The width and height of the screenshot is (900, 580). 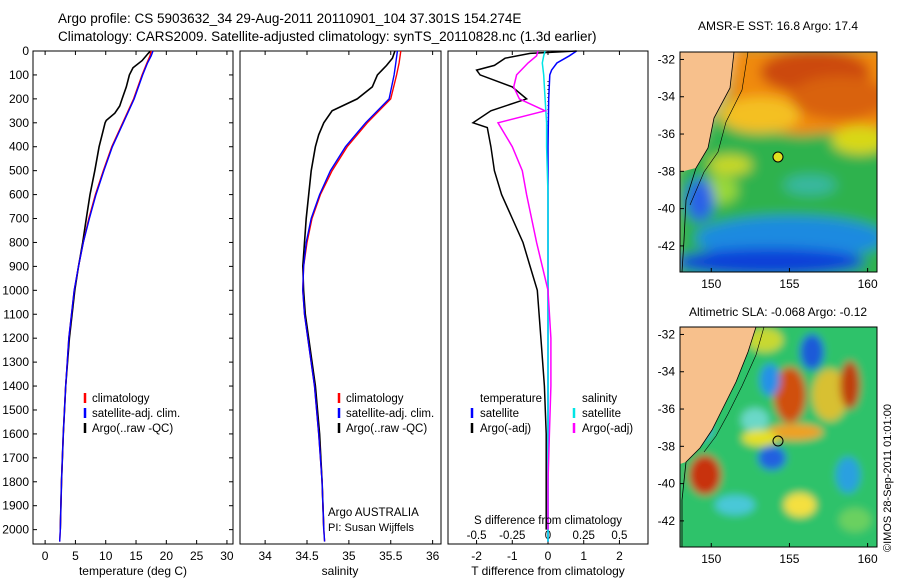 I want to click on sla-map-axes: 150 155 160 -32 -34 -36 -38 -40 -42, so click(x=768, y=446).